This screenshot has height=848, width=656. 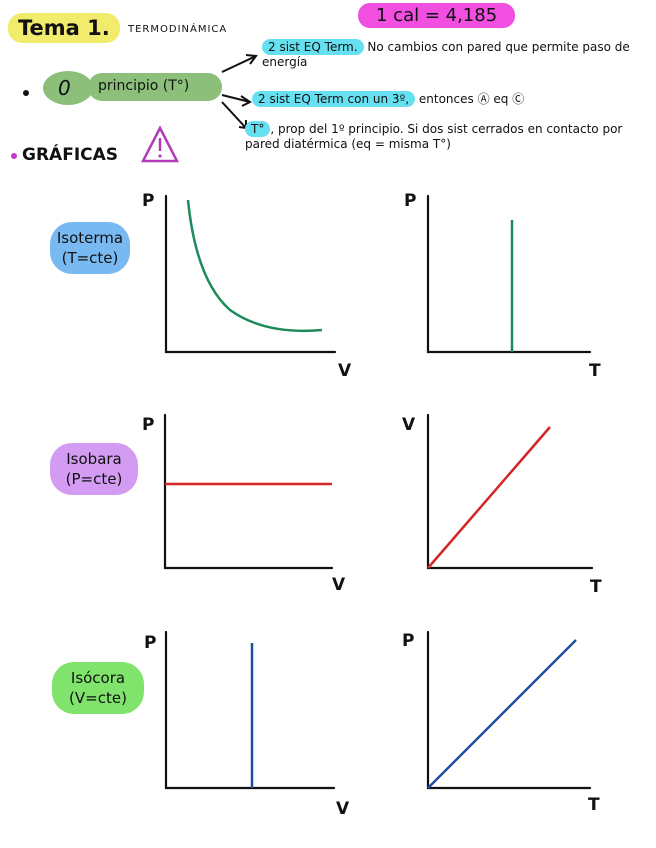 I want to click on graph-label: Isócora (V=cte), so click(x=98, y=688).